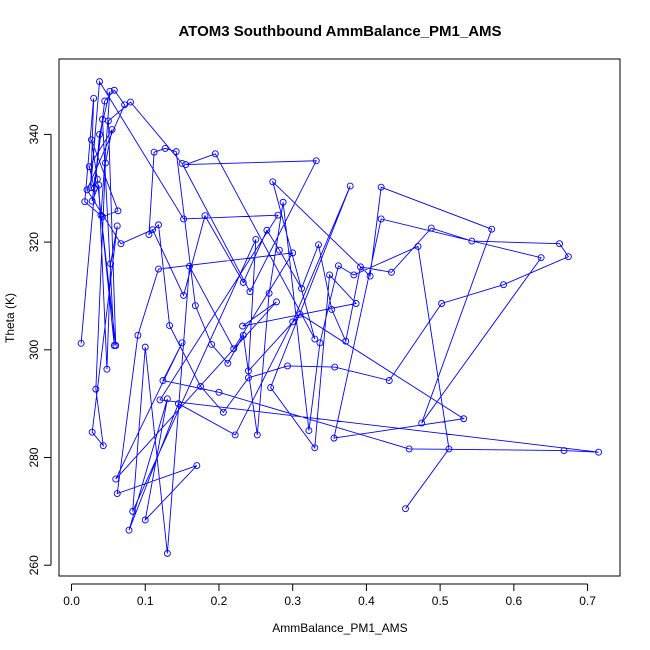  I want to click on y-tick-label: 280, so click(34, 457).